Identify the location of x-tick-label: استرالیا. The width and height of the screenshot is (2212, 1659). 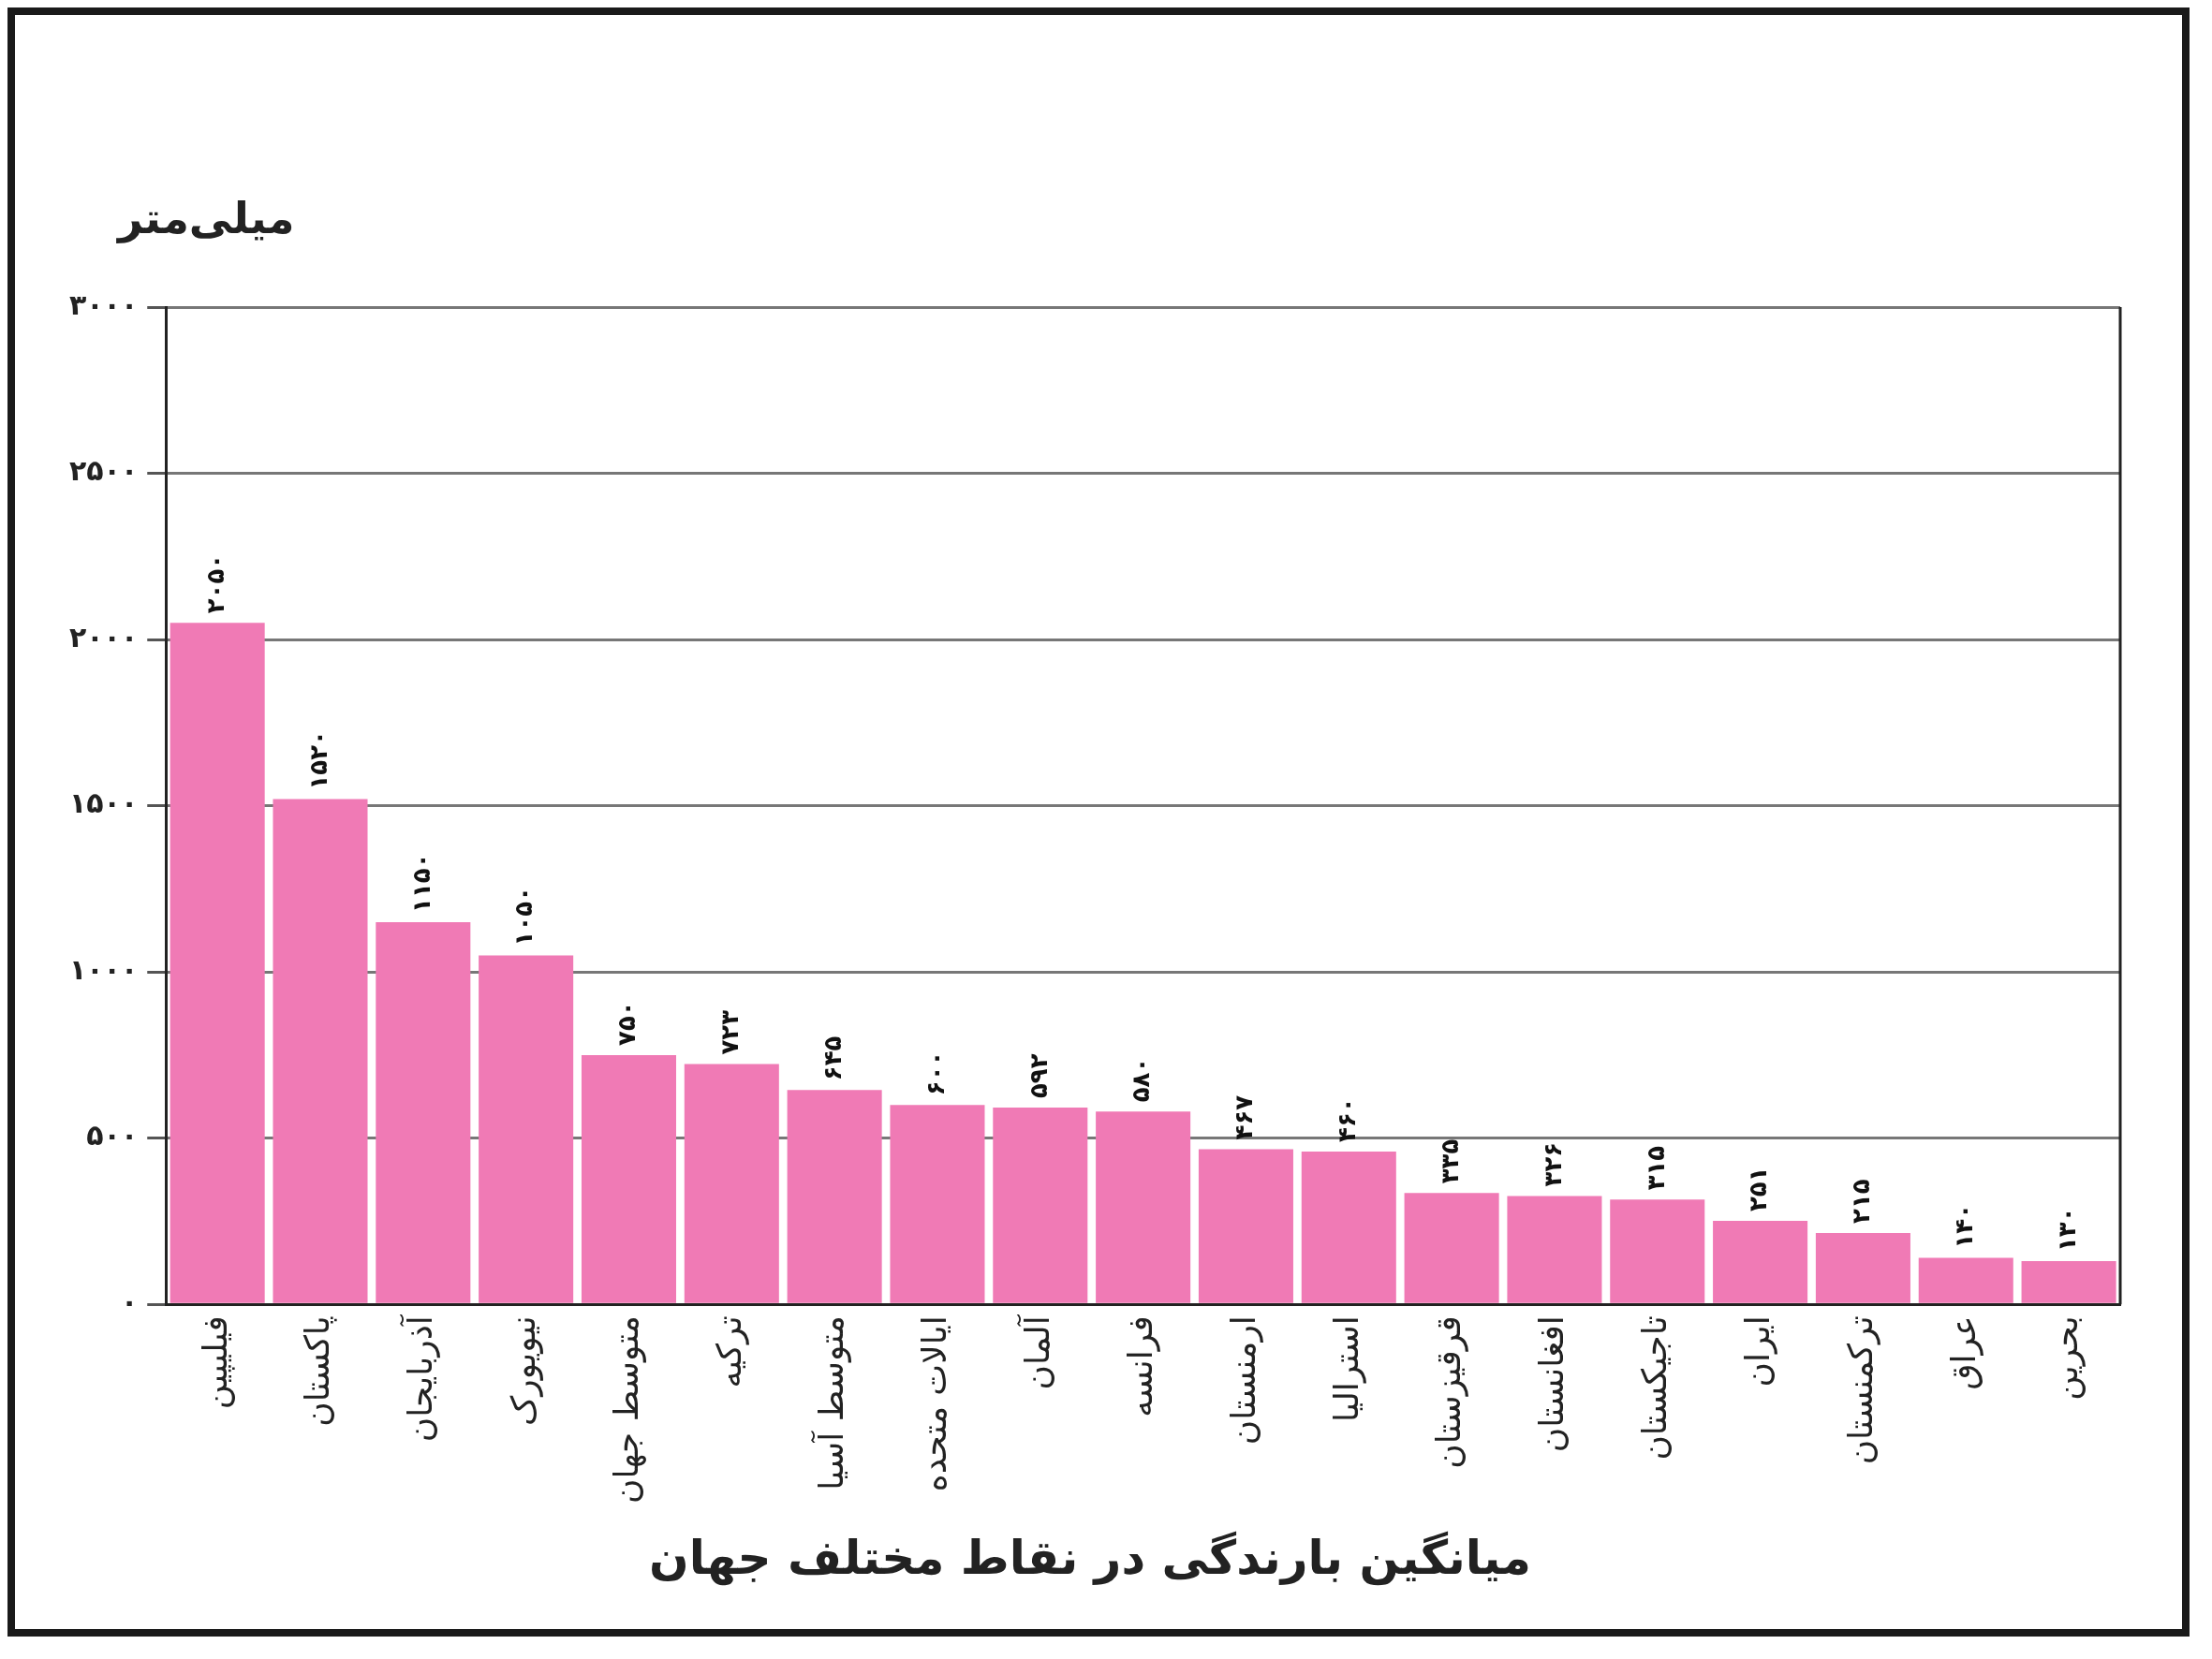
(1346, 1368).